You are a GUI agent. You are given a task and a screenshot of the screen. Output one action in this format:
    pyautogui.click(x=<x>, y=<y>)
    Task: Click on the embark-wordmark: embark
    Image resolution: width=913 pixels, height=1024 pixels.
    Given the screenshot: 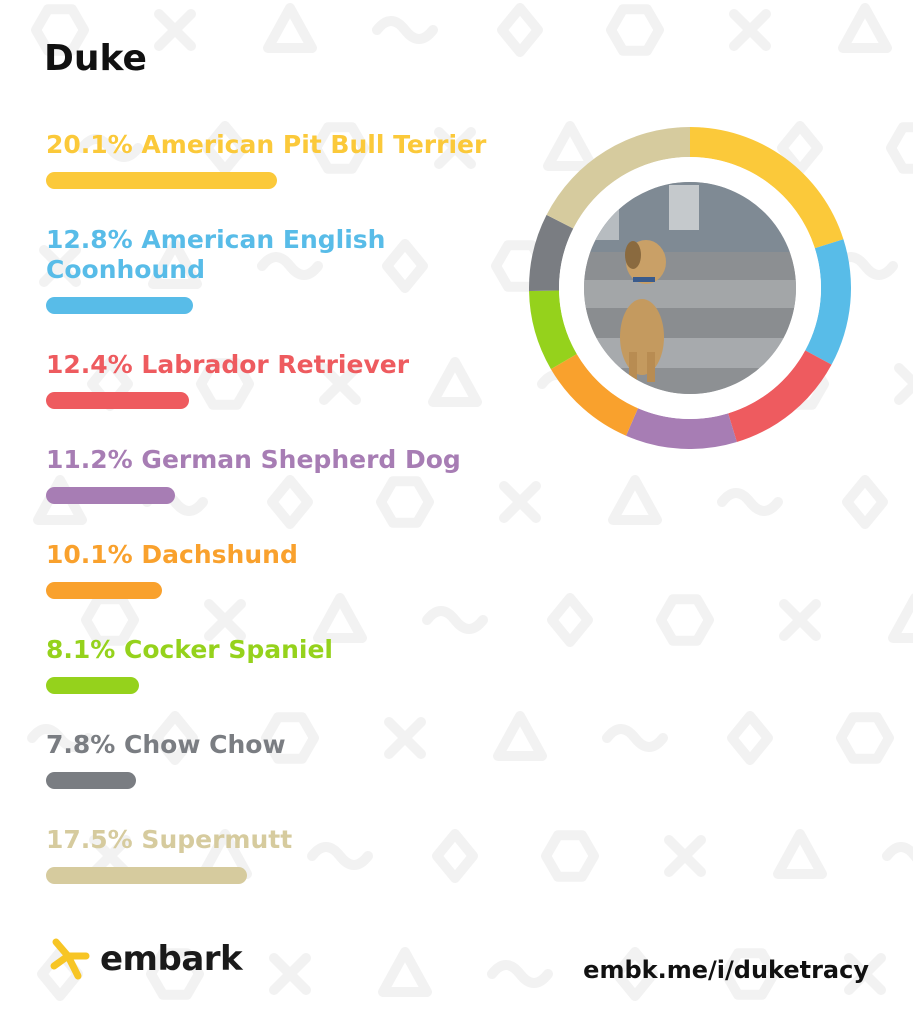 What is the action you would take?
    pyautogui.click(x=171, y=959)
    